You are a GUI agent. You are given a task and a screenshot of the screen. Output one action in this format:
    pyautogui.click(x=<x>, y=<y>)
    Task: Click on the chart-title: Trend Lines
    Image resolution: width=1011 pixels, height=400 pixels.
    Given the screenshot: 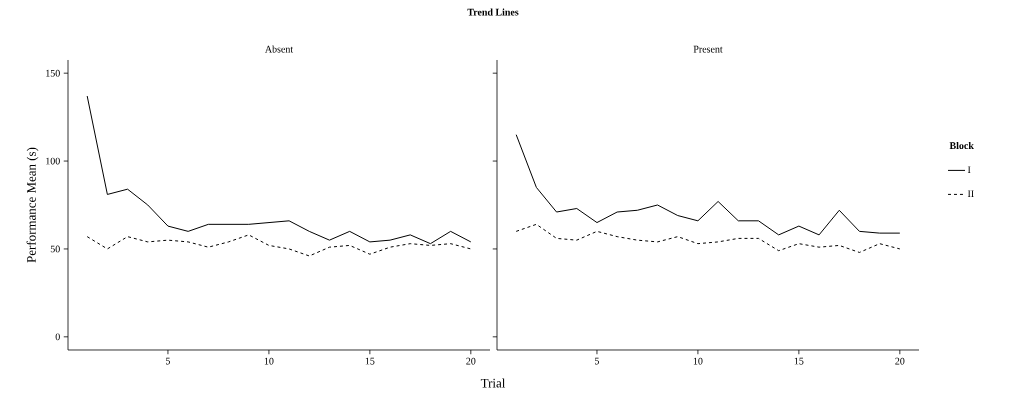 What is the action you would take?
    pyautogui.click(x=493, y=12)
    